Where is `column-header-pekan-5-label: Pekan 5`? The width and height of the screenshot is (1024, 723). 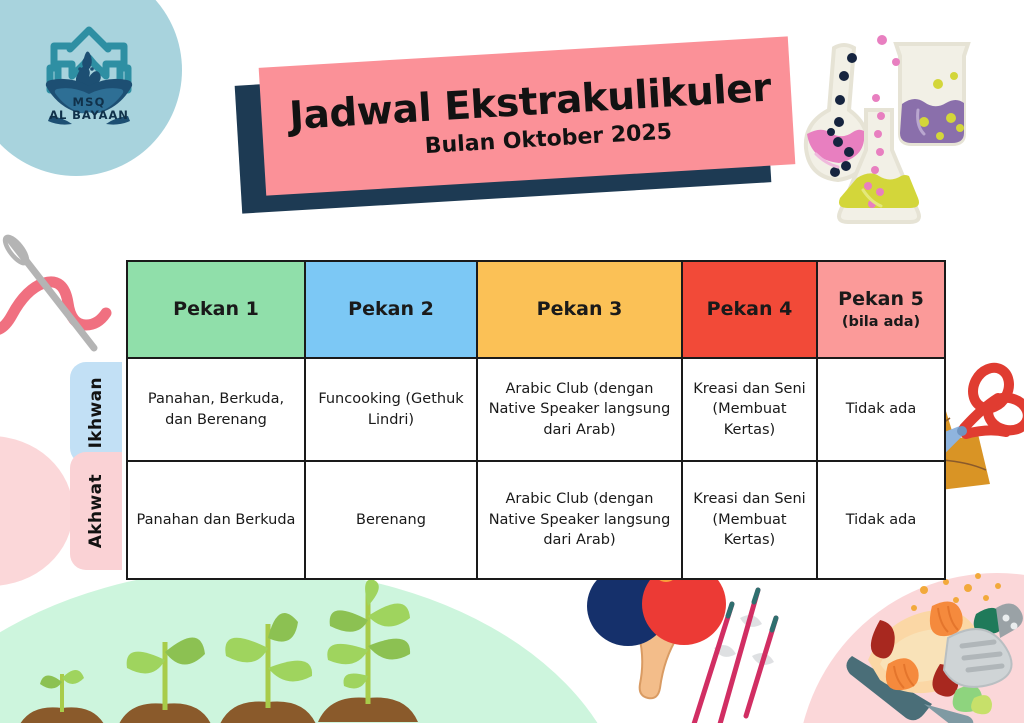 column-header-pekan-5-label: Pekan 5 is located at coordinates (881, 298).